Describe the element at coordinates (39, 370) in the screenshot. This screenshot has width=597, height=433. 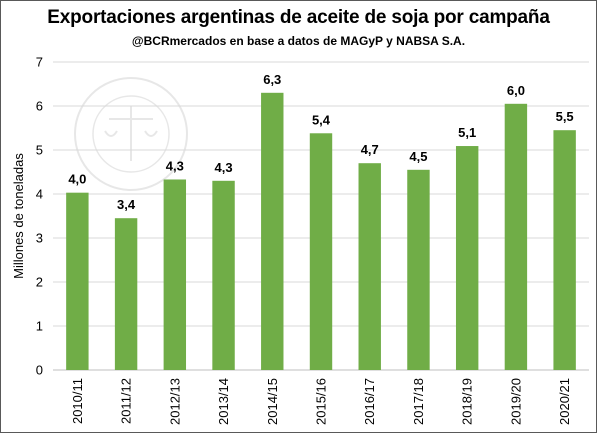
I see `y-tick-label: 0` at that location.